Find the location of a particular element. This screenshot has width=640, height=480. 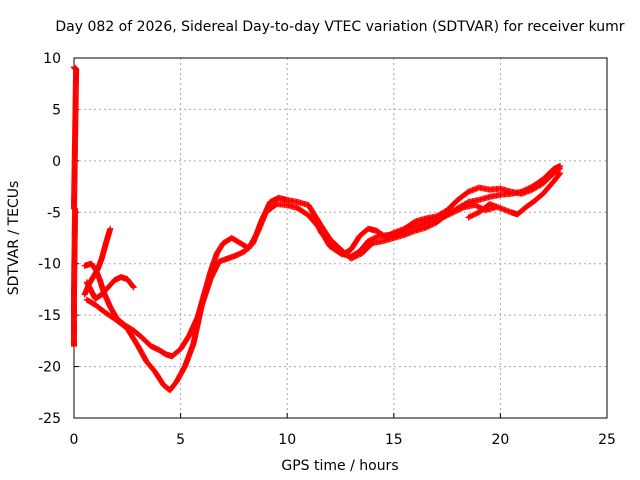

y-tick-label: -10 is located at coordinates (49, 265).